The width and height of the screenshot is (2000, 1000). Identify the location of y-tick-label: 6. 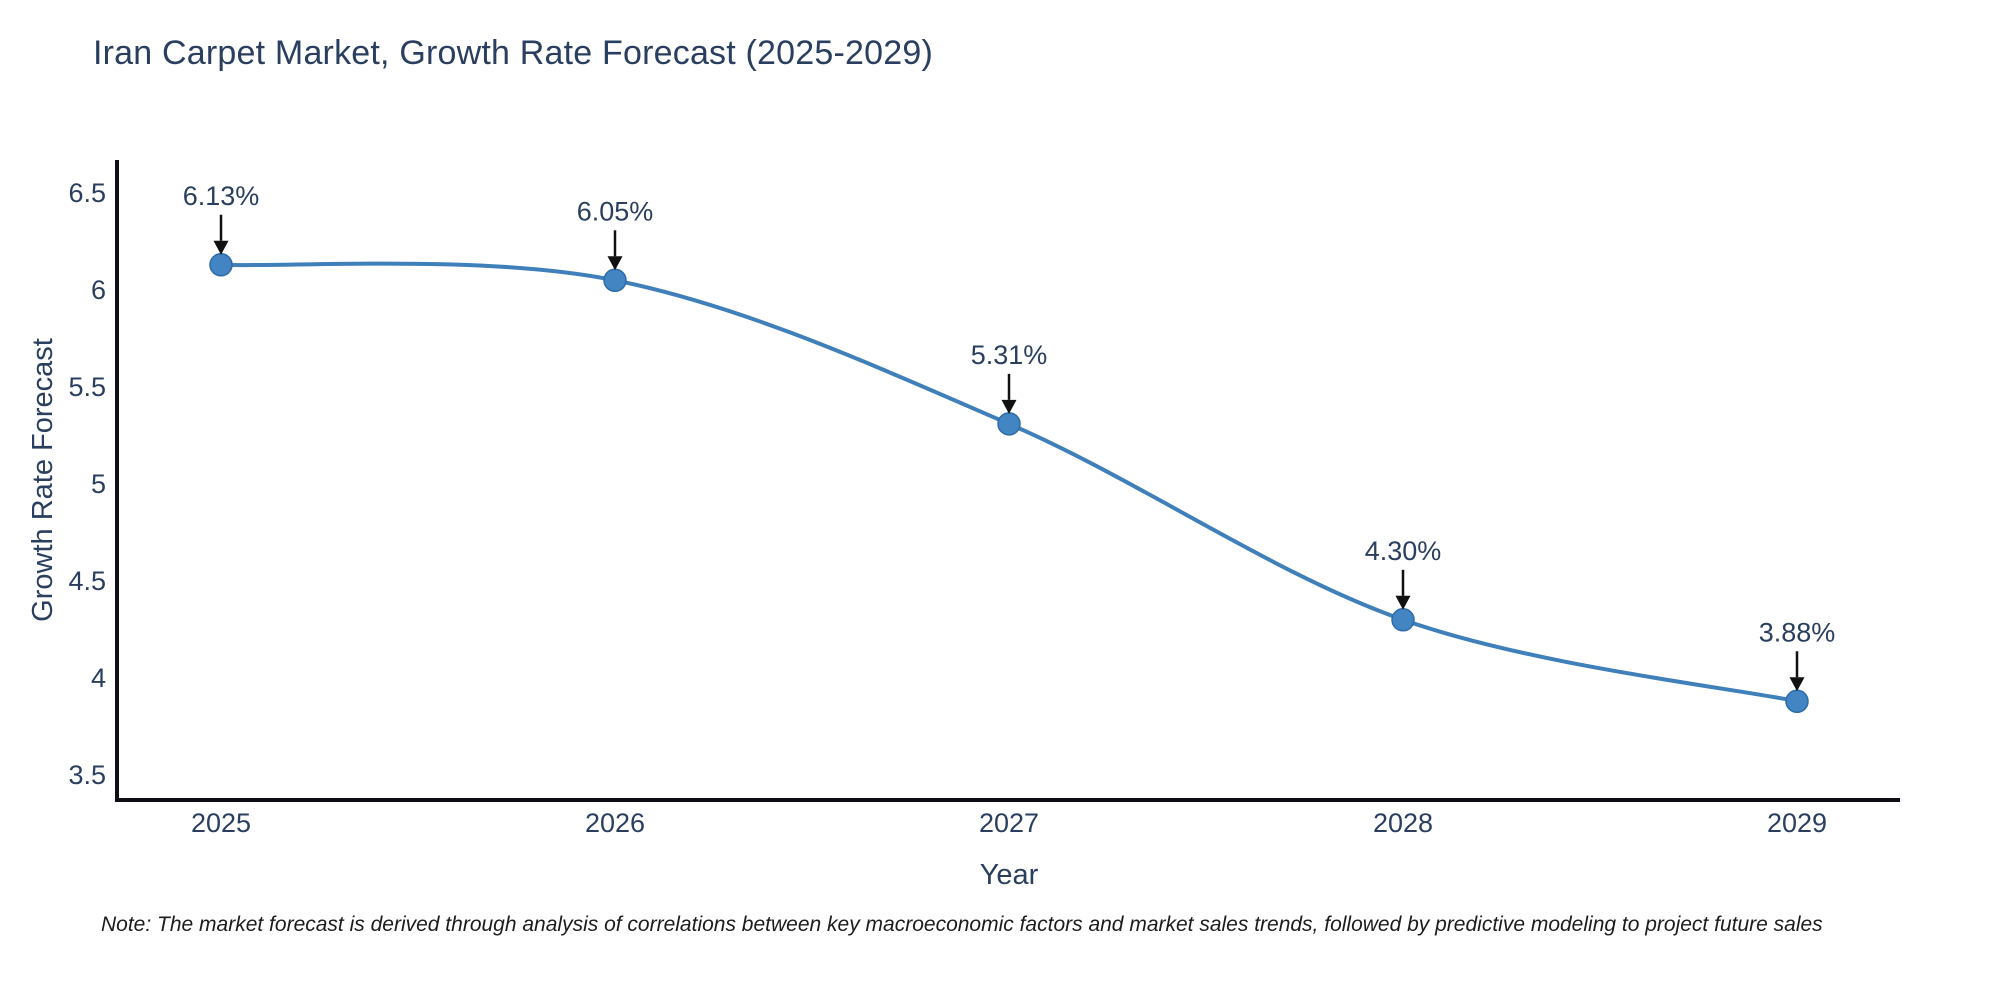
(98, 290).